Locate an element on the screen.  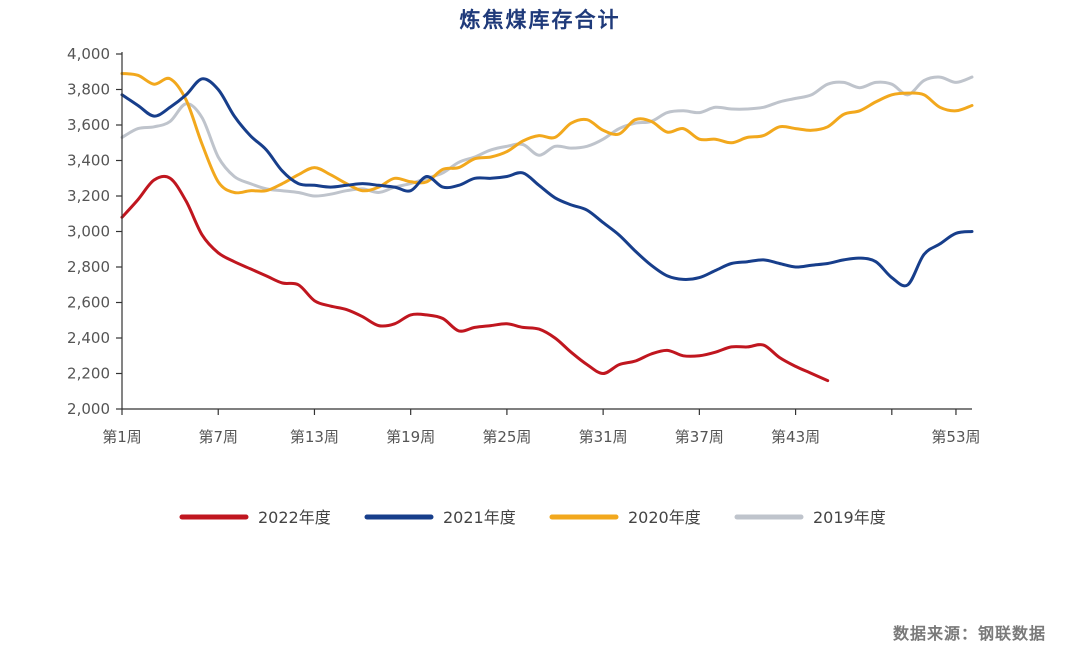
y-tick-label: 2,200 is located at coordinates (88, 374).